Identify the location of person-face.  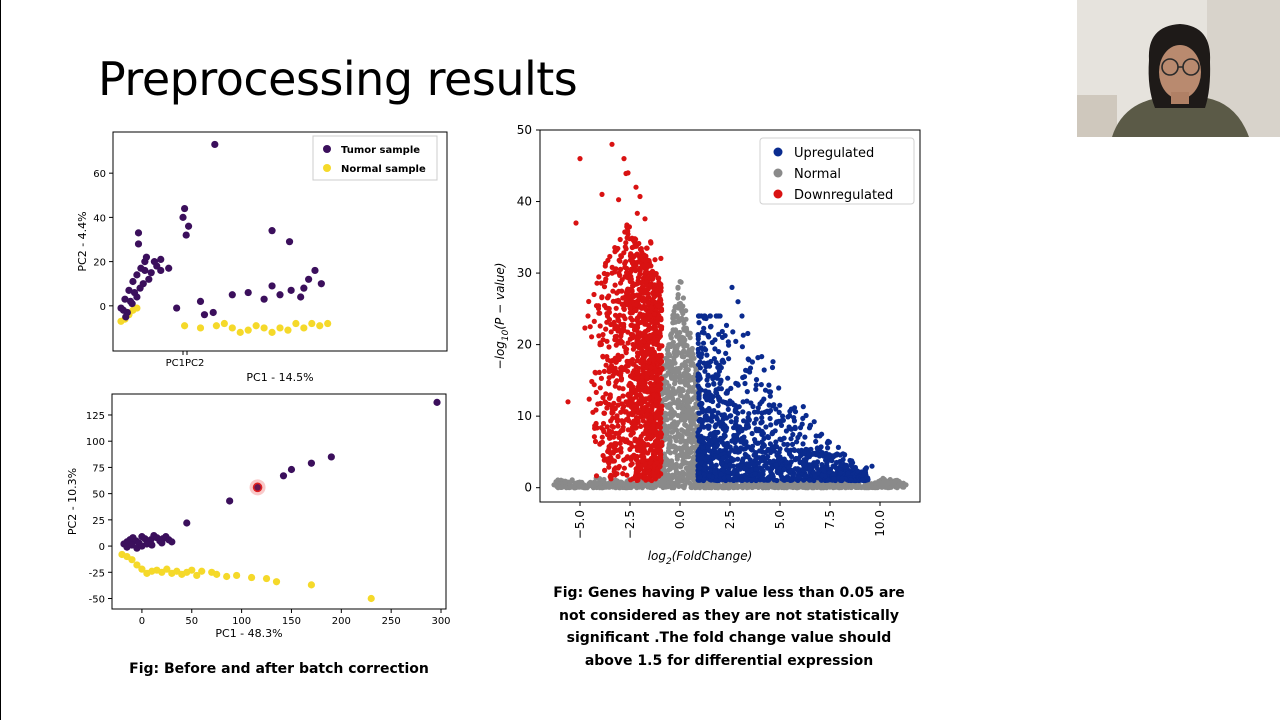
(1180, 72).